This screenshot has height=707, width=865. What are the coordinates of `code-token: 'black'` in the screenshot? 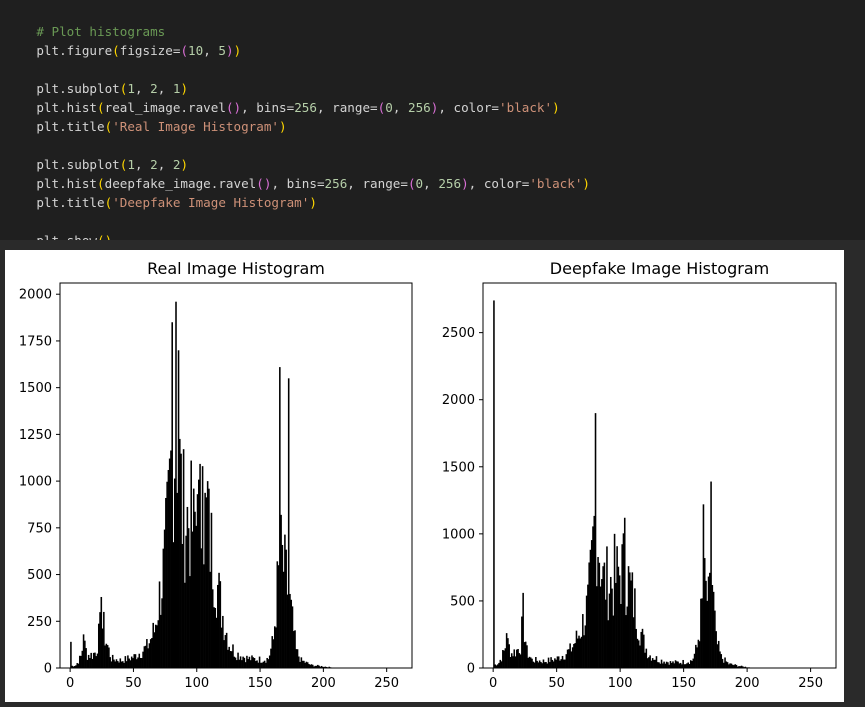 It's located at (526, 107).